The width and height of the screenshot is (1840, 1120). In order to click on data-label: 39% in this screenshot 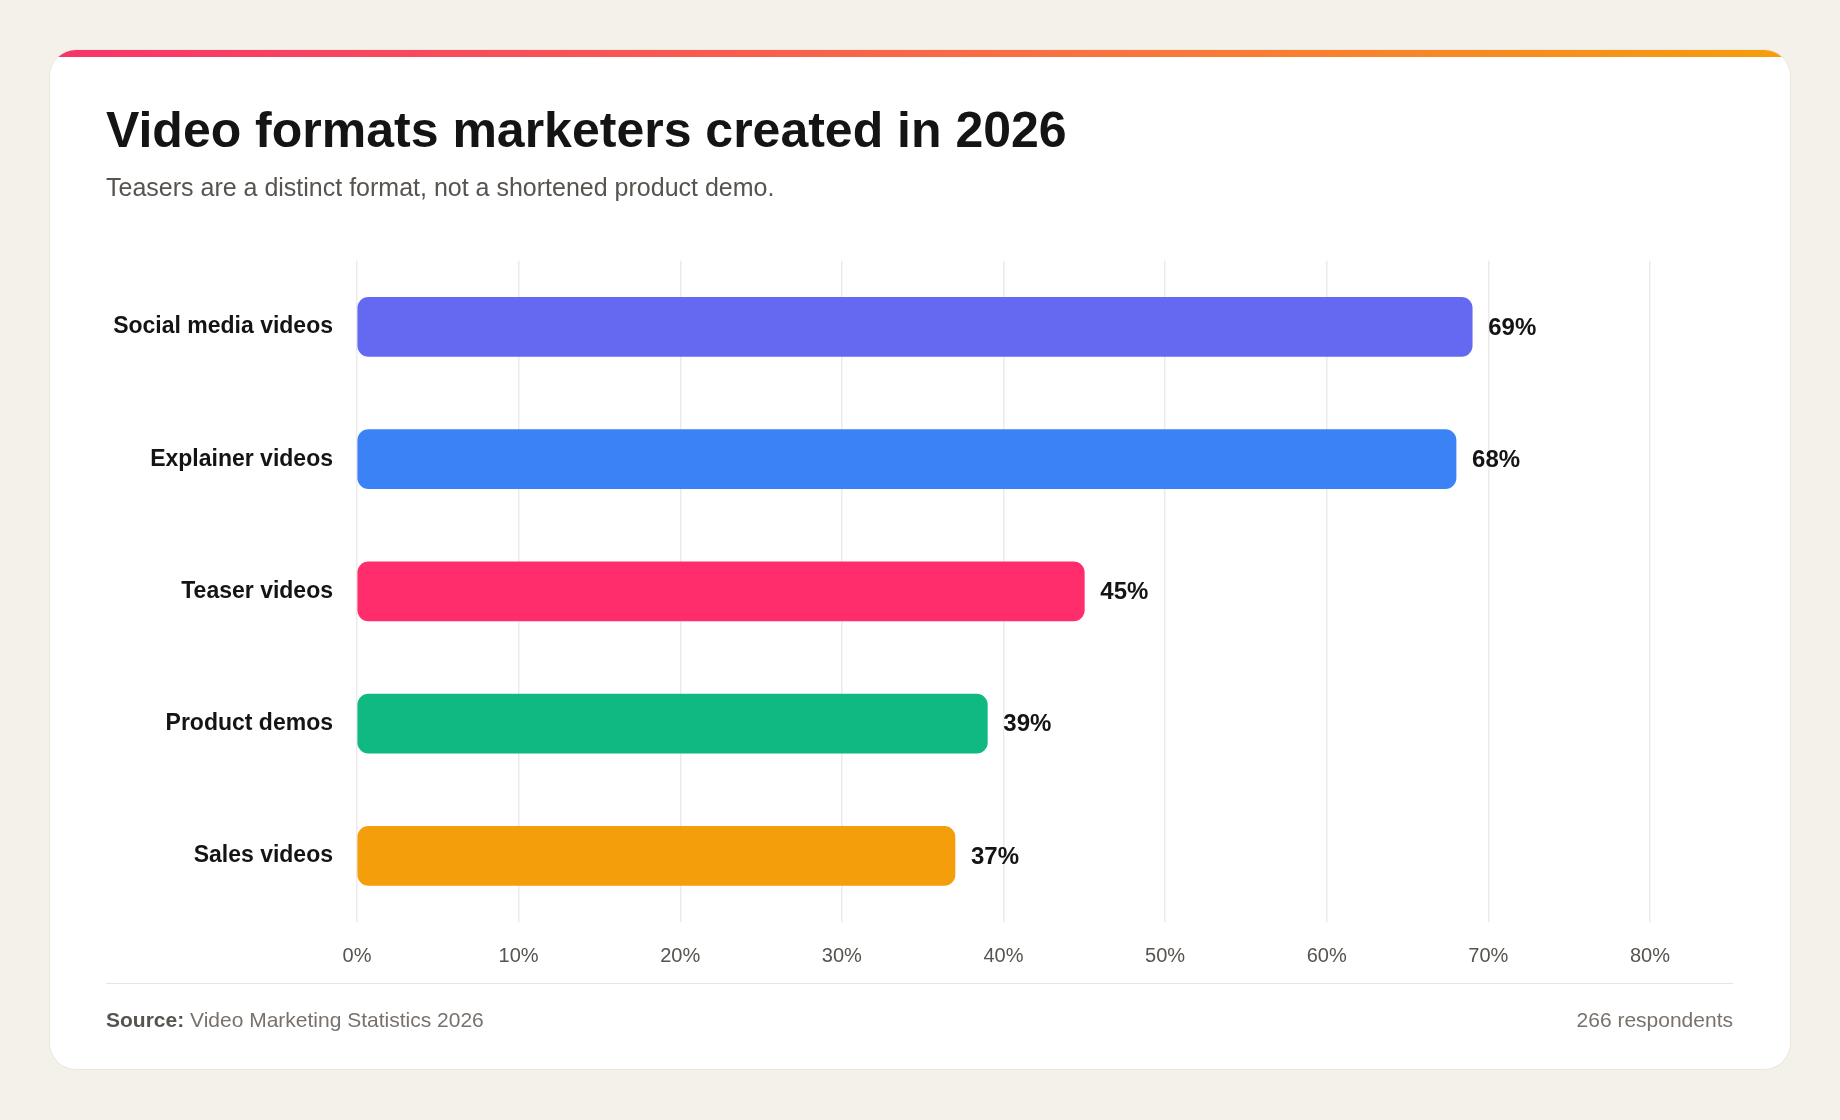, I will do `click(1027, 723)`.